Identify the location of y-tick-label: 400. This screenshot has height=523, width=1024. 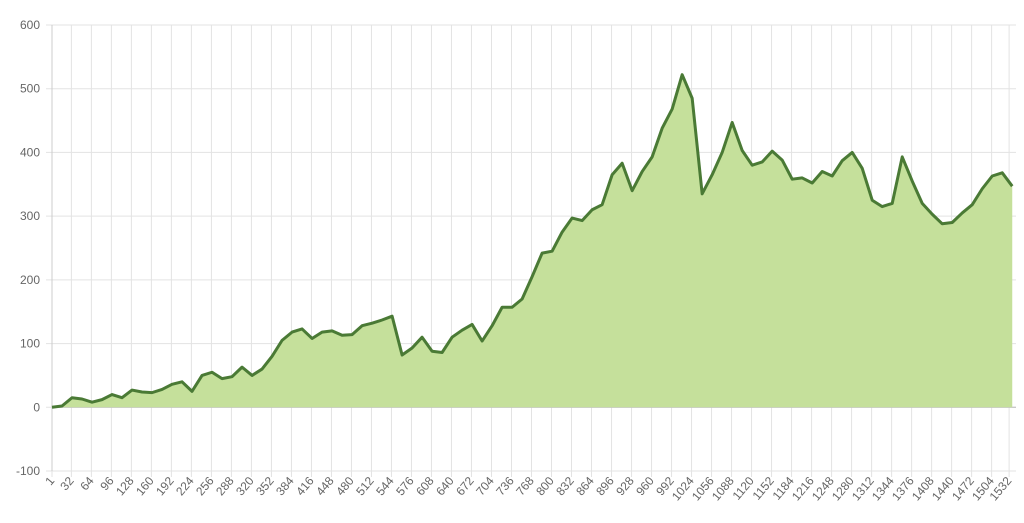
(30, 152).